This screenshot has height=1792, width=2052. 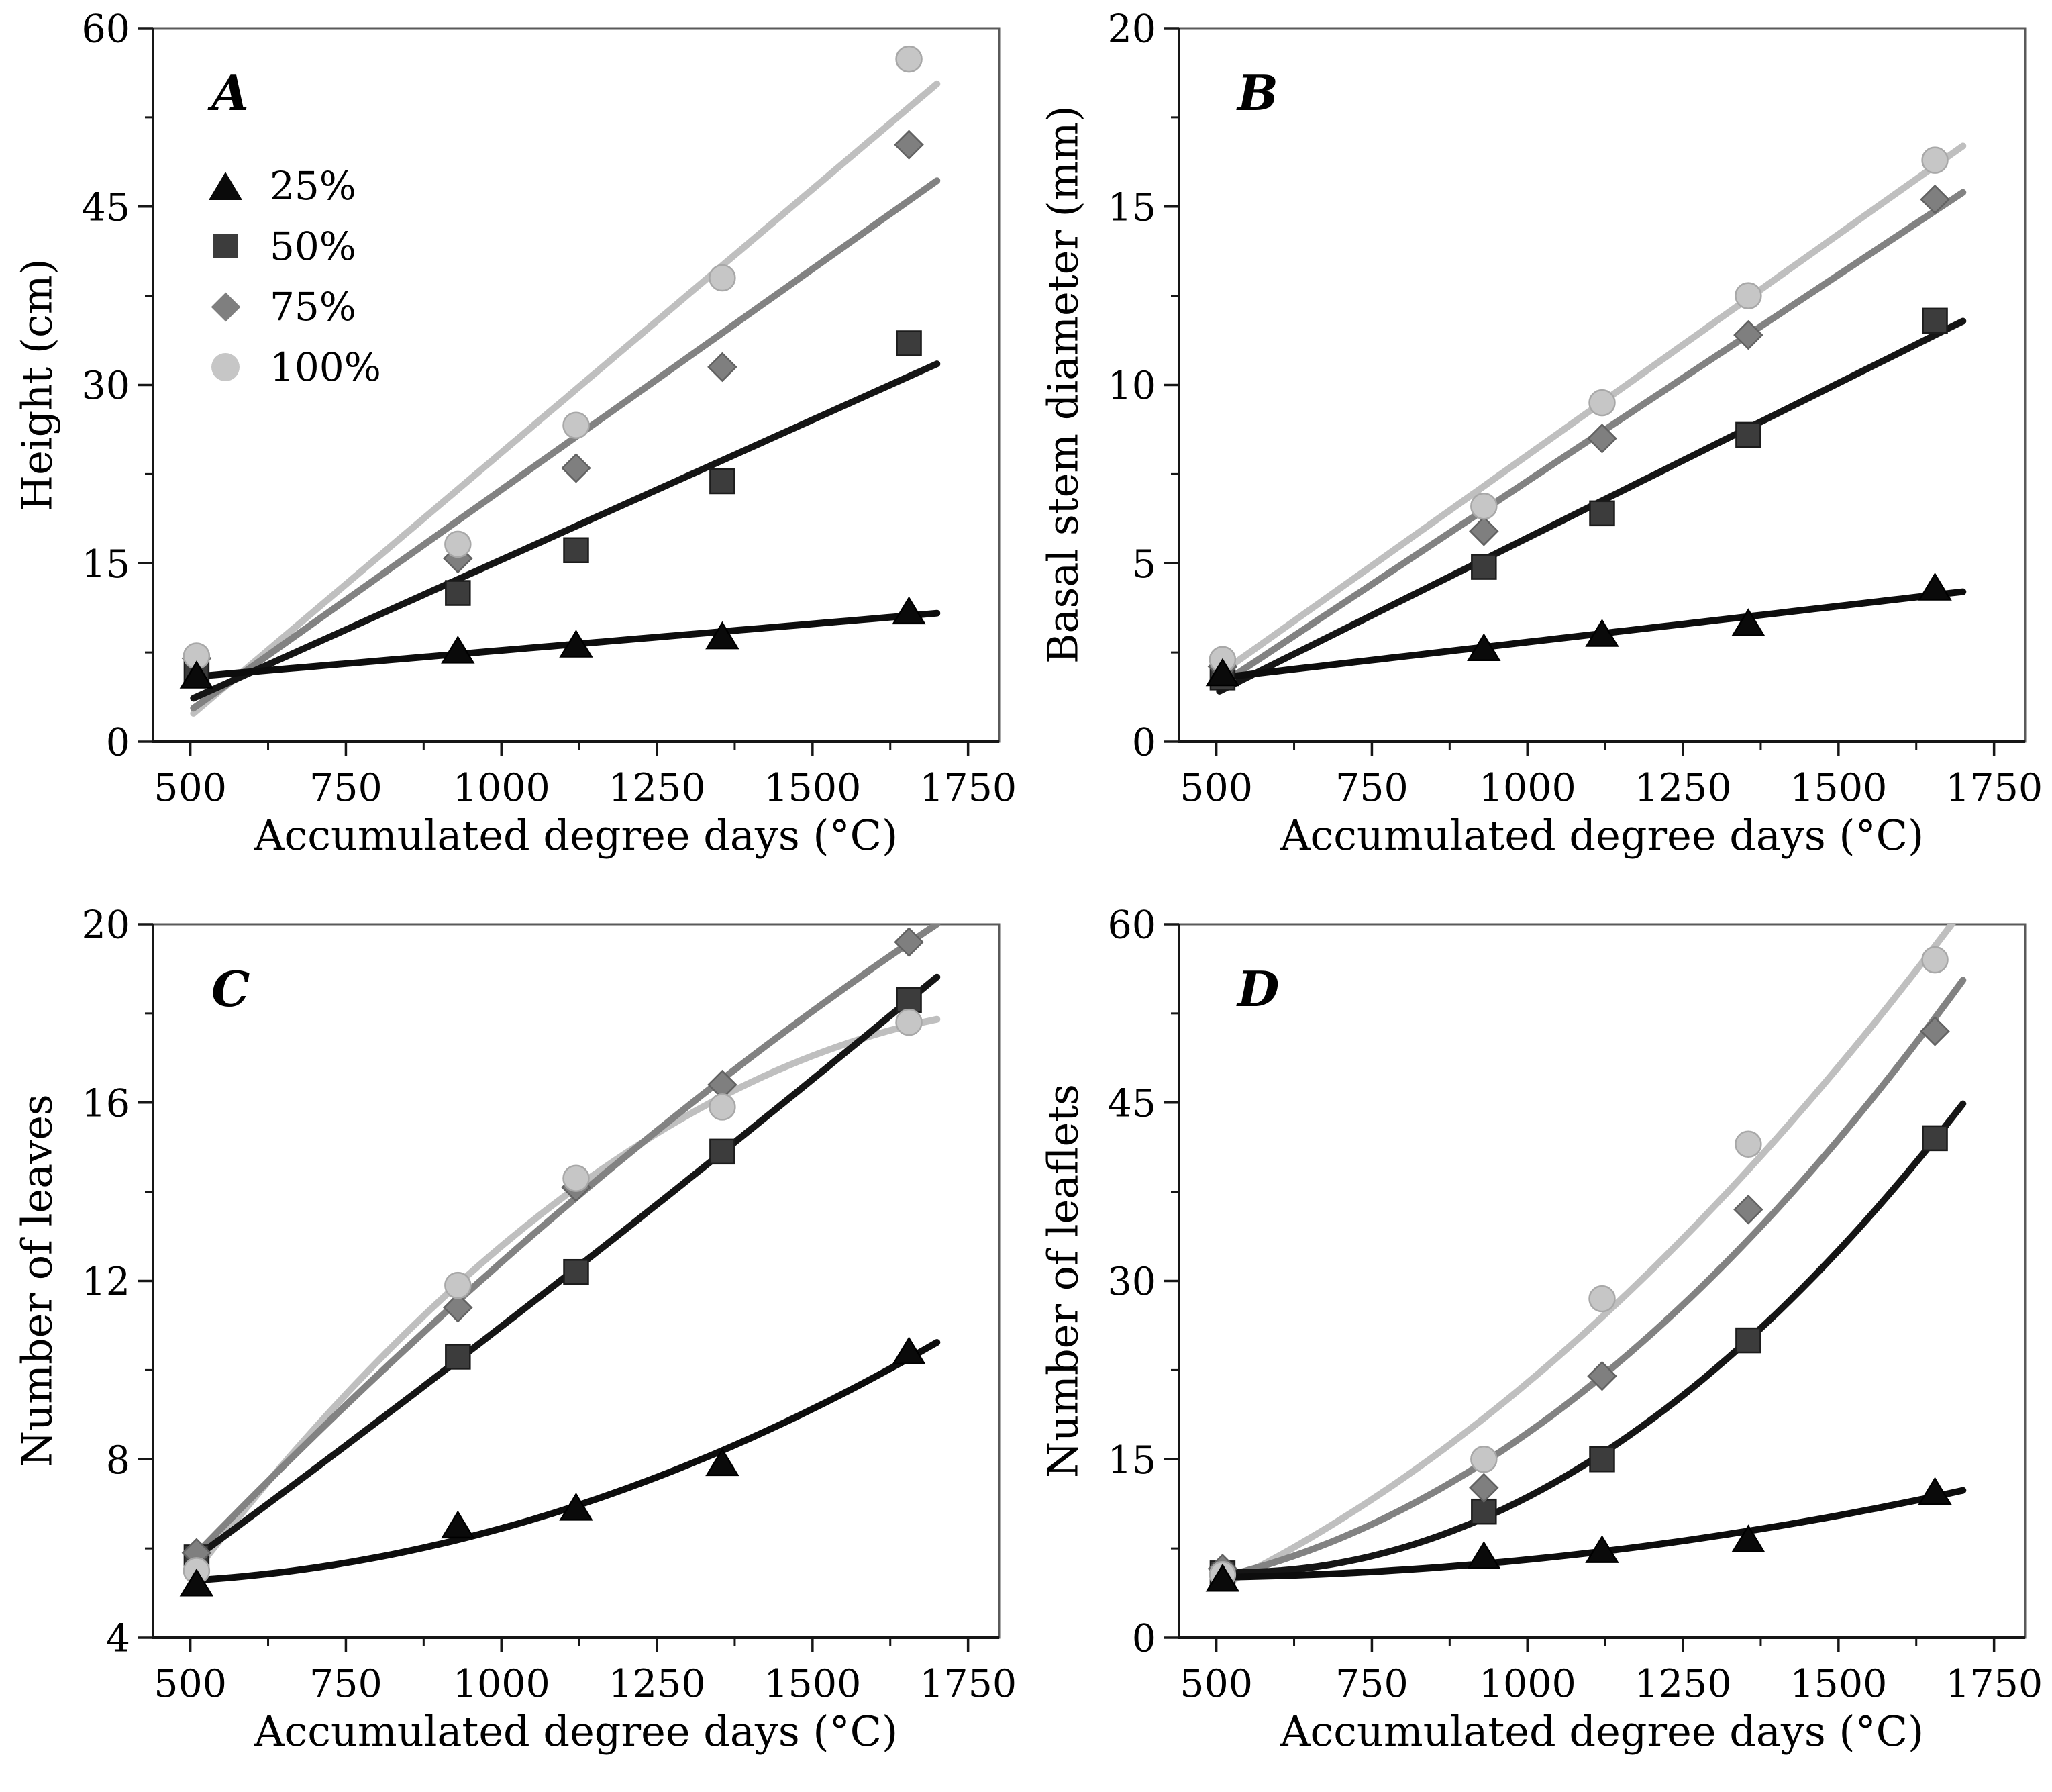 I want to click on circle-glyph, so click(x=225, y=367).